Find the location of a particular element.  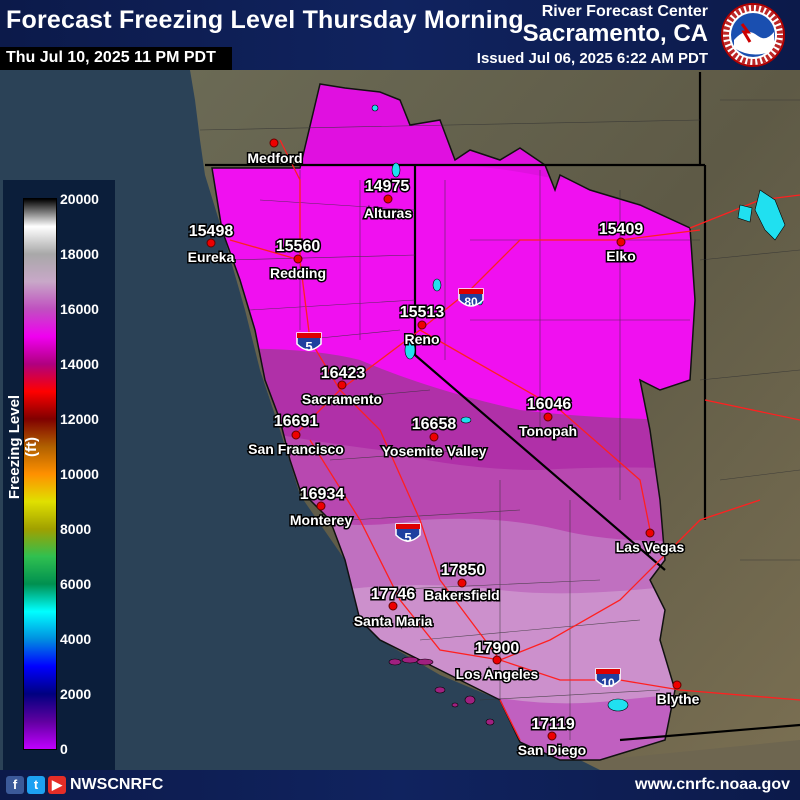

station-eureka: 15498 Eureka is located at coordinates (211, 244).